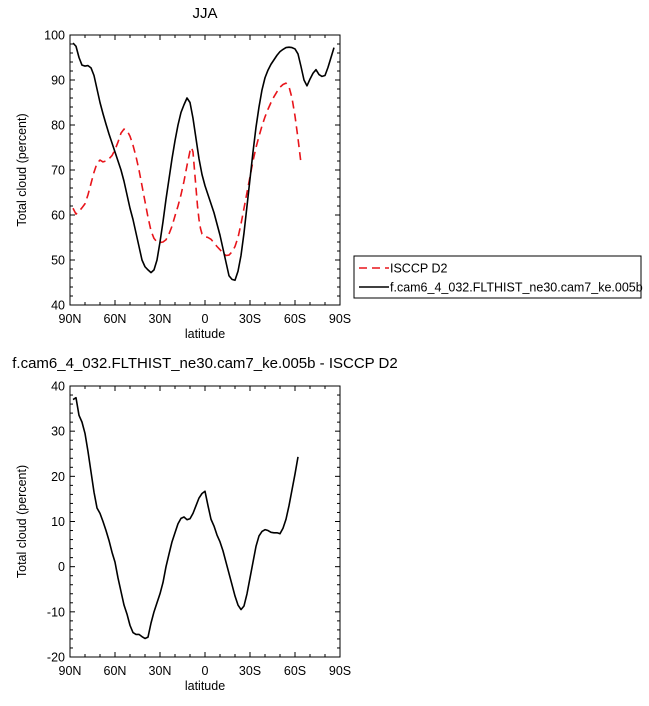 This screenshot has height=706, width=649. Describe the element at coordinates (205, 334) in the screenshot. I see `chart1-x-axis-label: latitude` at that location.